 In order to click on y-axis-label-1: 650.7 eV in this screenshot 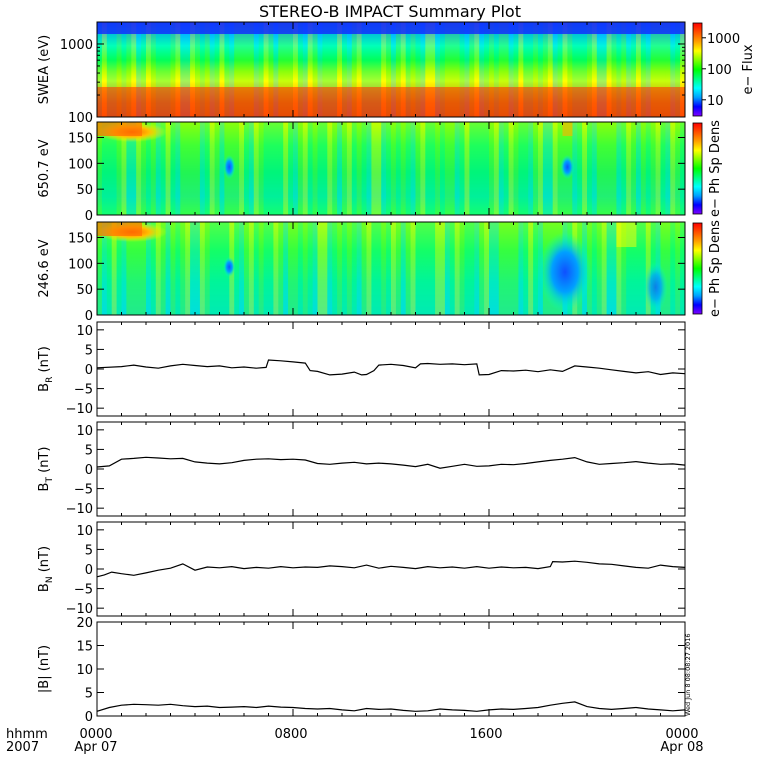, I will do `click(44, 168)`.